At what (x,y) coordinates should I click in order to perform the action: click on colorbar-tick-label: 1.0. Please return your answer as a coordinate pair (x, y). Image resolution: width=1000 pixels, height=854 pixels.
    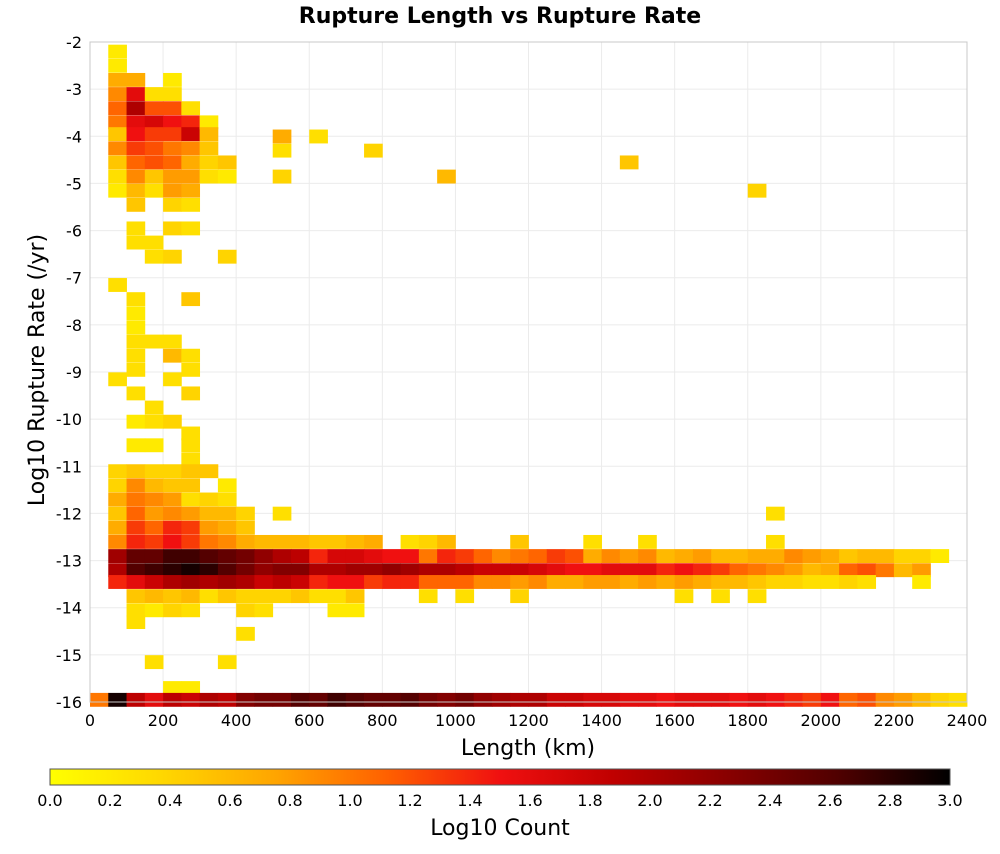
    Looking at the image, I should click on (349, 800).